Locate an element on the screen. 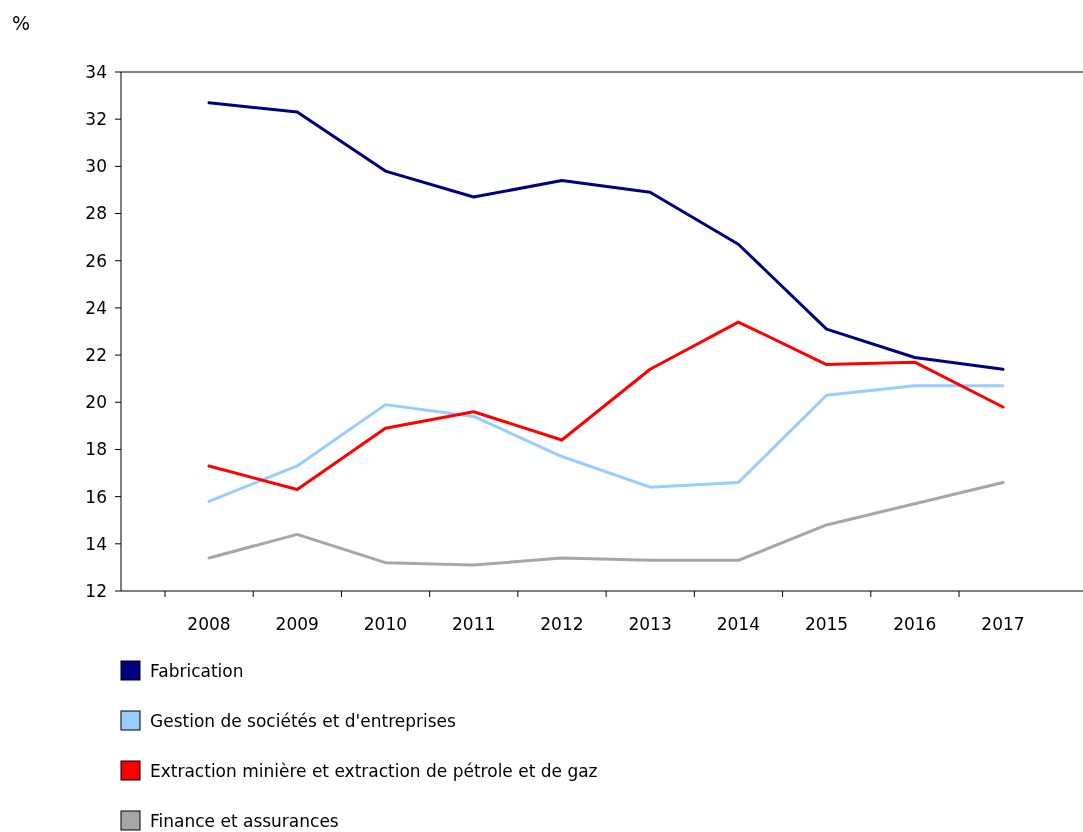 This screenshot has width=1083, height=832. x-tick-label: 2015 is located at coordinates (826, 624).